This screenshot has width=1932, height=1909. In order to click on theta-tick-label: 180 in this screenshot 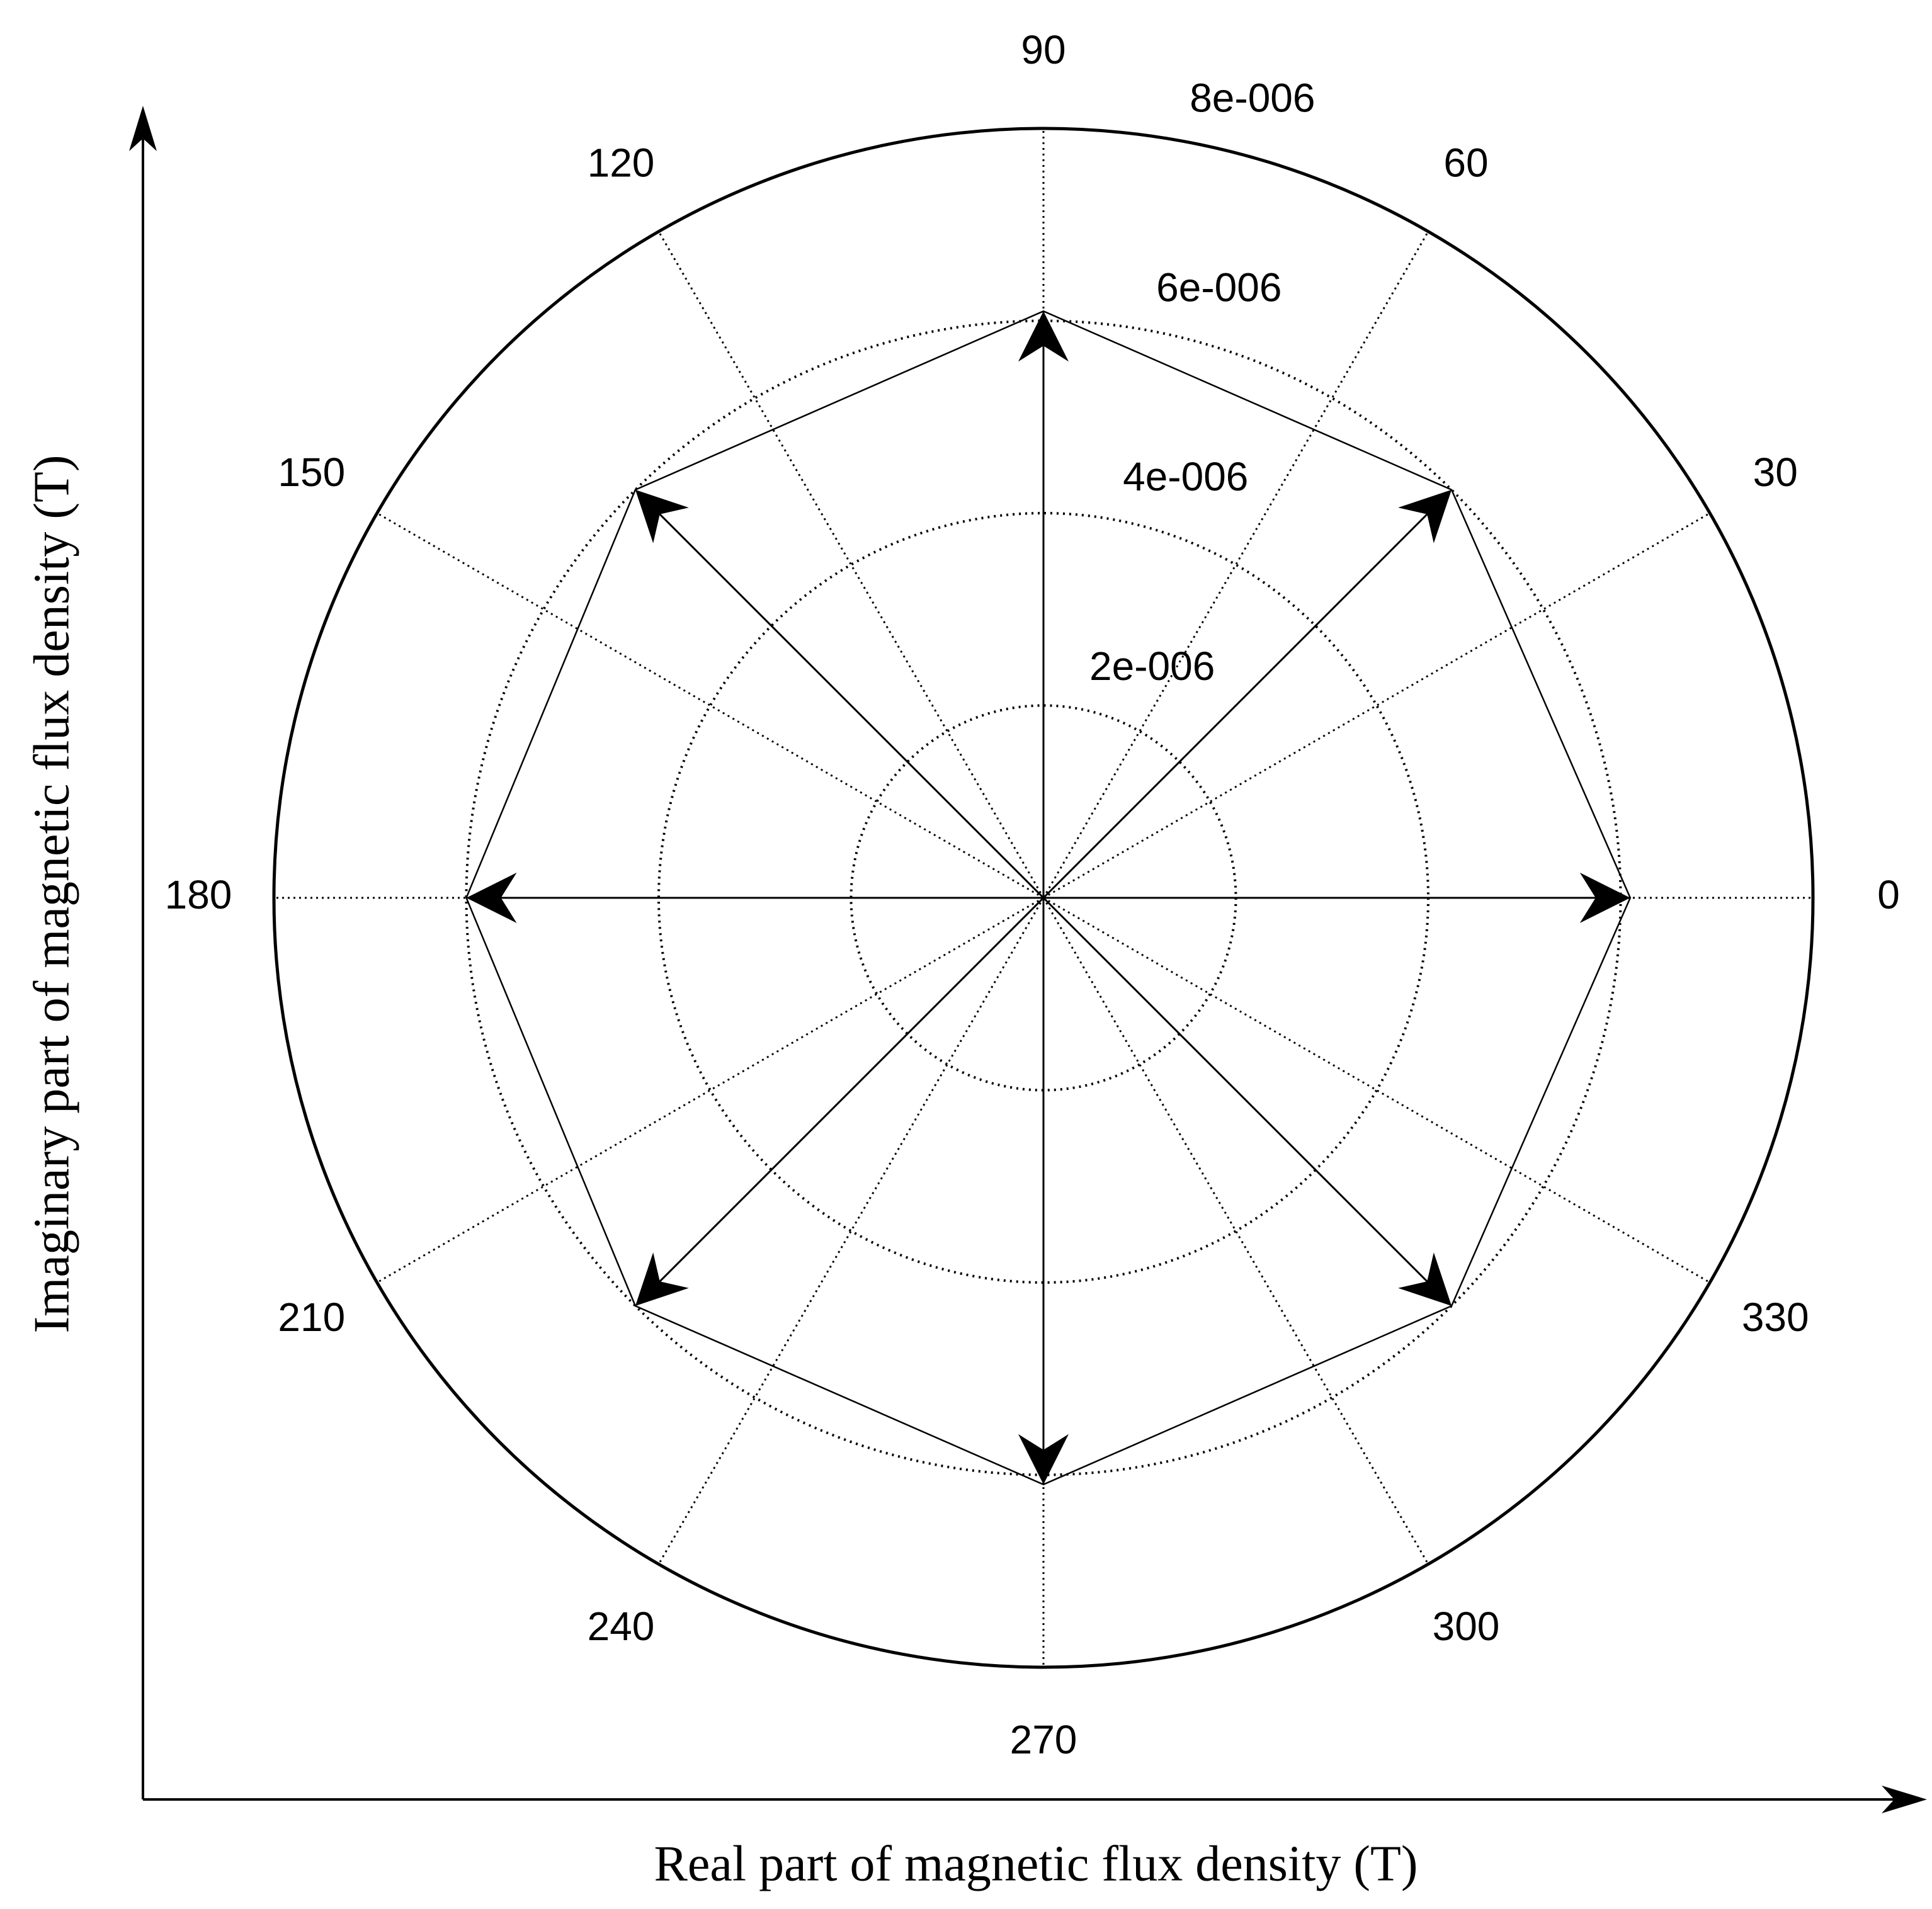, I will do `click(199, 894)`.